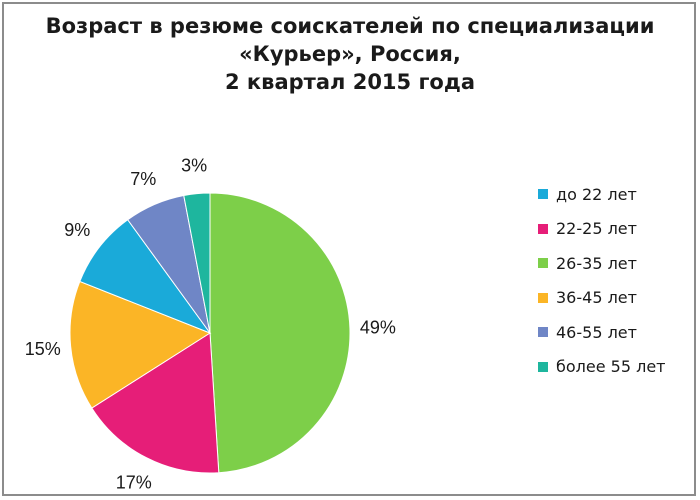  Describe the element at coordinates (596, 263) in the screenshot. I see `legend-label: 26-35 лет` at that location.